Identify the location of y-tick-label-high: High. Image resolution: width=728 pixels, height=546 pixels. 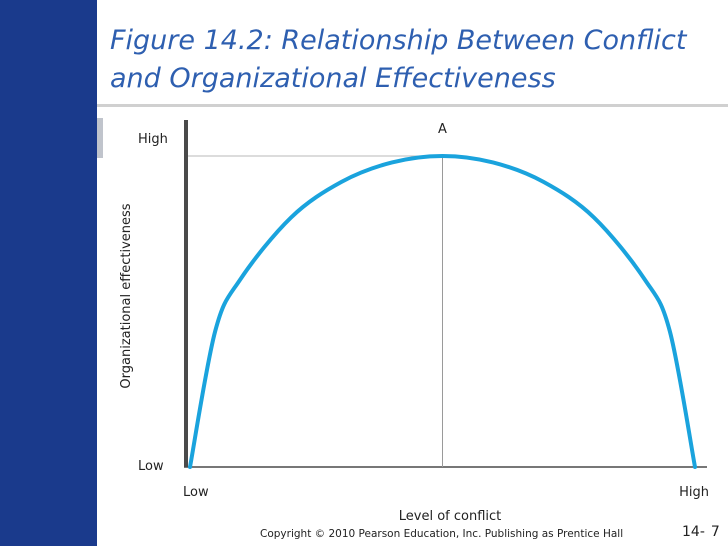
(153, 139).